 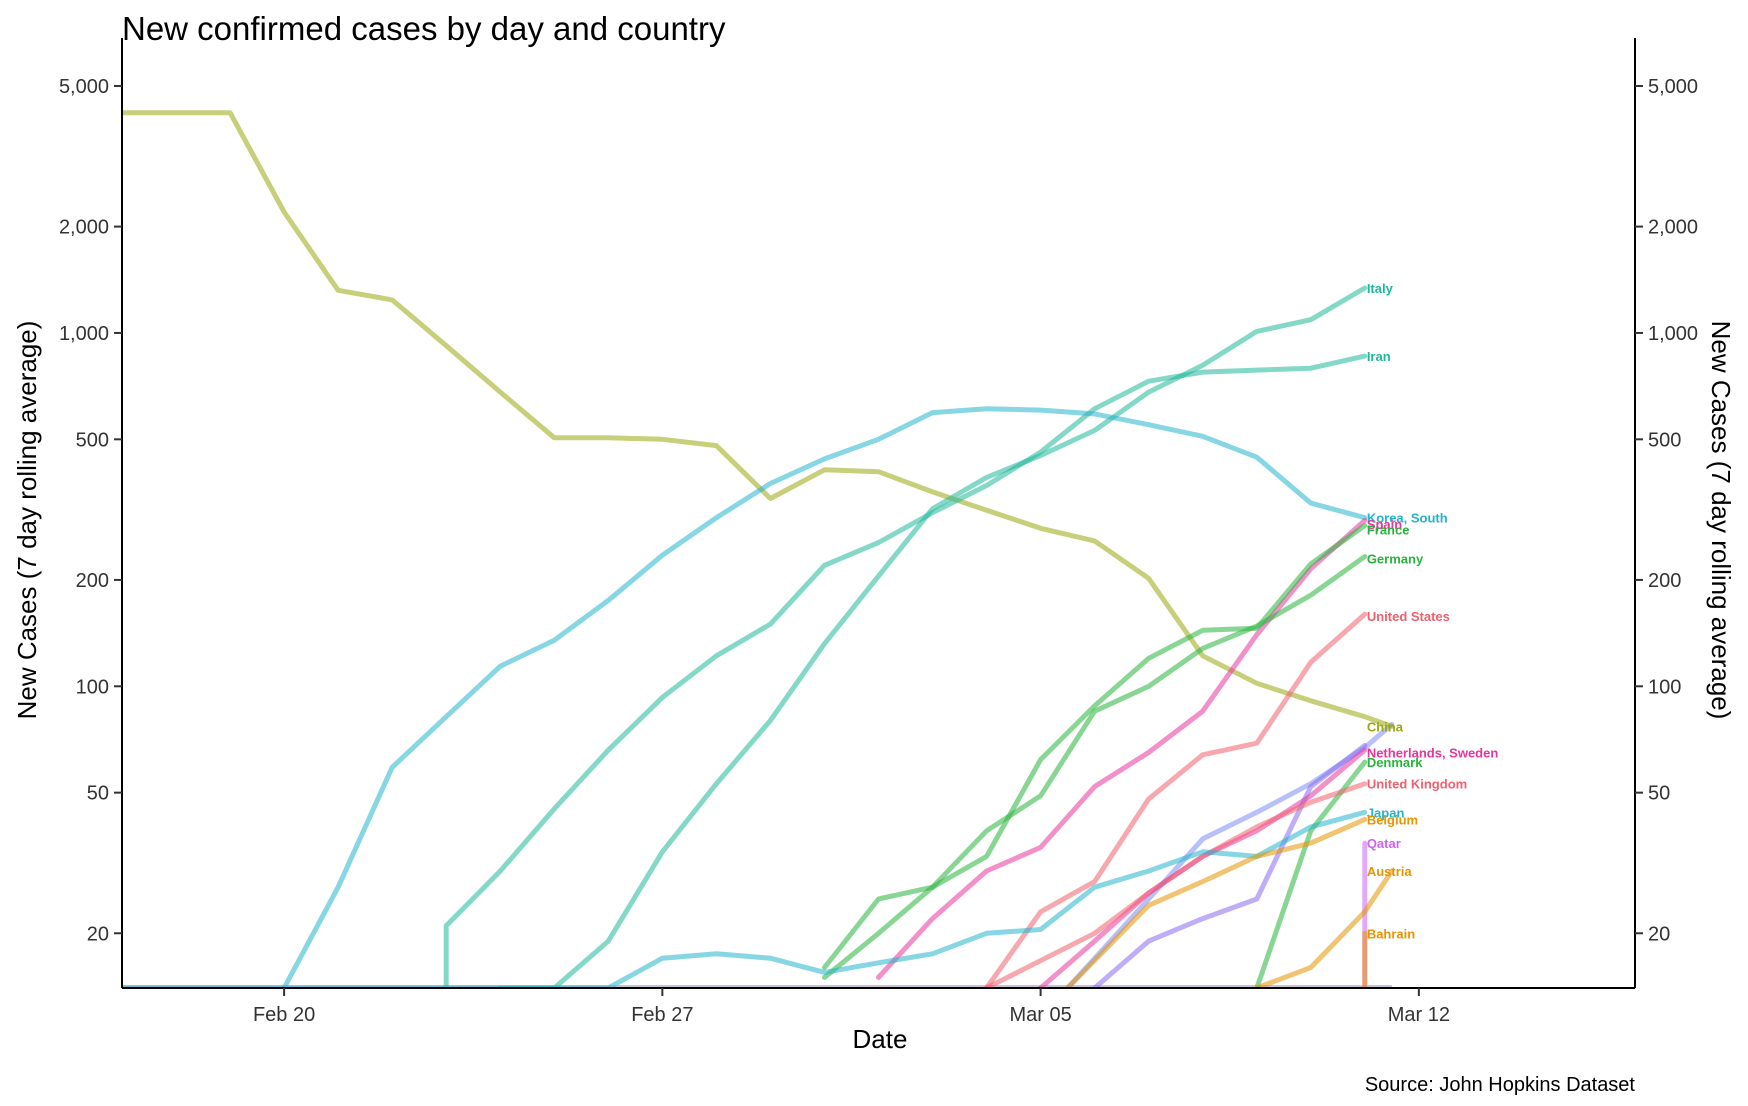 What do you see at coordinates (1664, 687) in the screenshot?
I see `y-tick-label-right: 100` at bounding box center [1664, 687].